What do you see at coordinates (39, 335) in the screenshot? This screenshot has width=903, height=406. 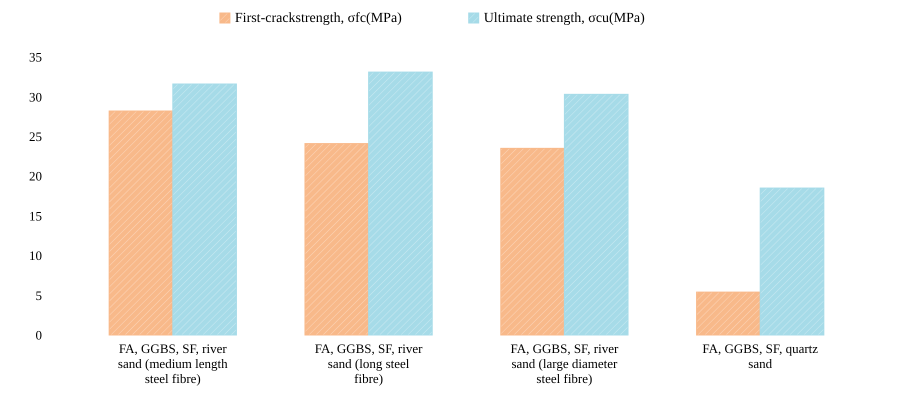 I see `y-tick-label: 0` at bounding box center [39, 335].